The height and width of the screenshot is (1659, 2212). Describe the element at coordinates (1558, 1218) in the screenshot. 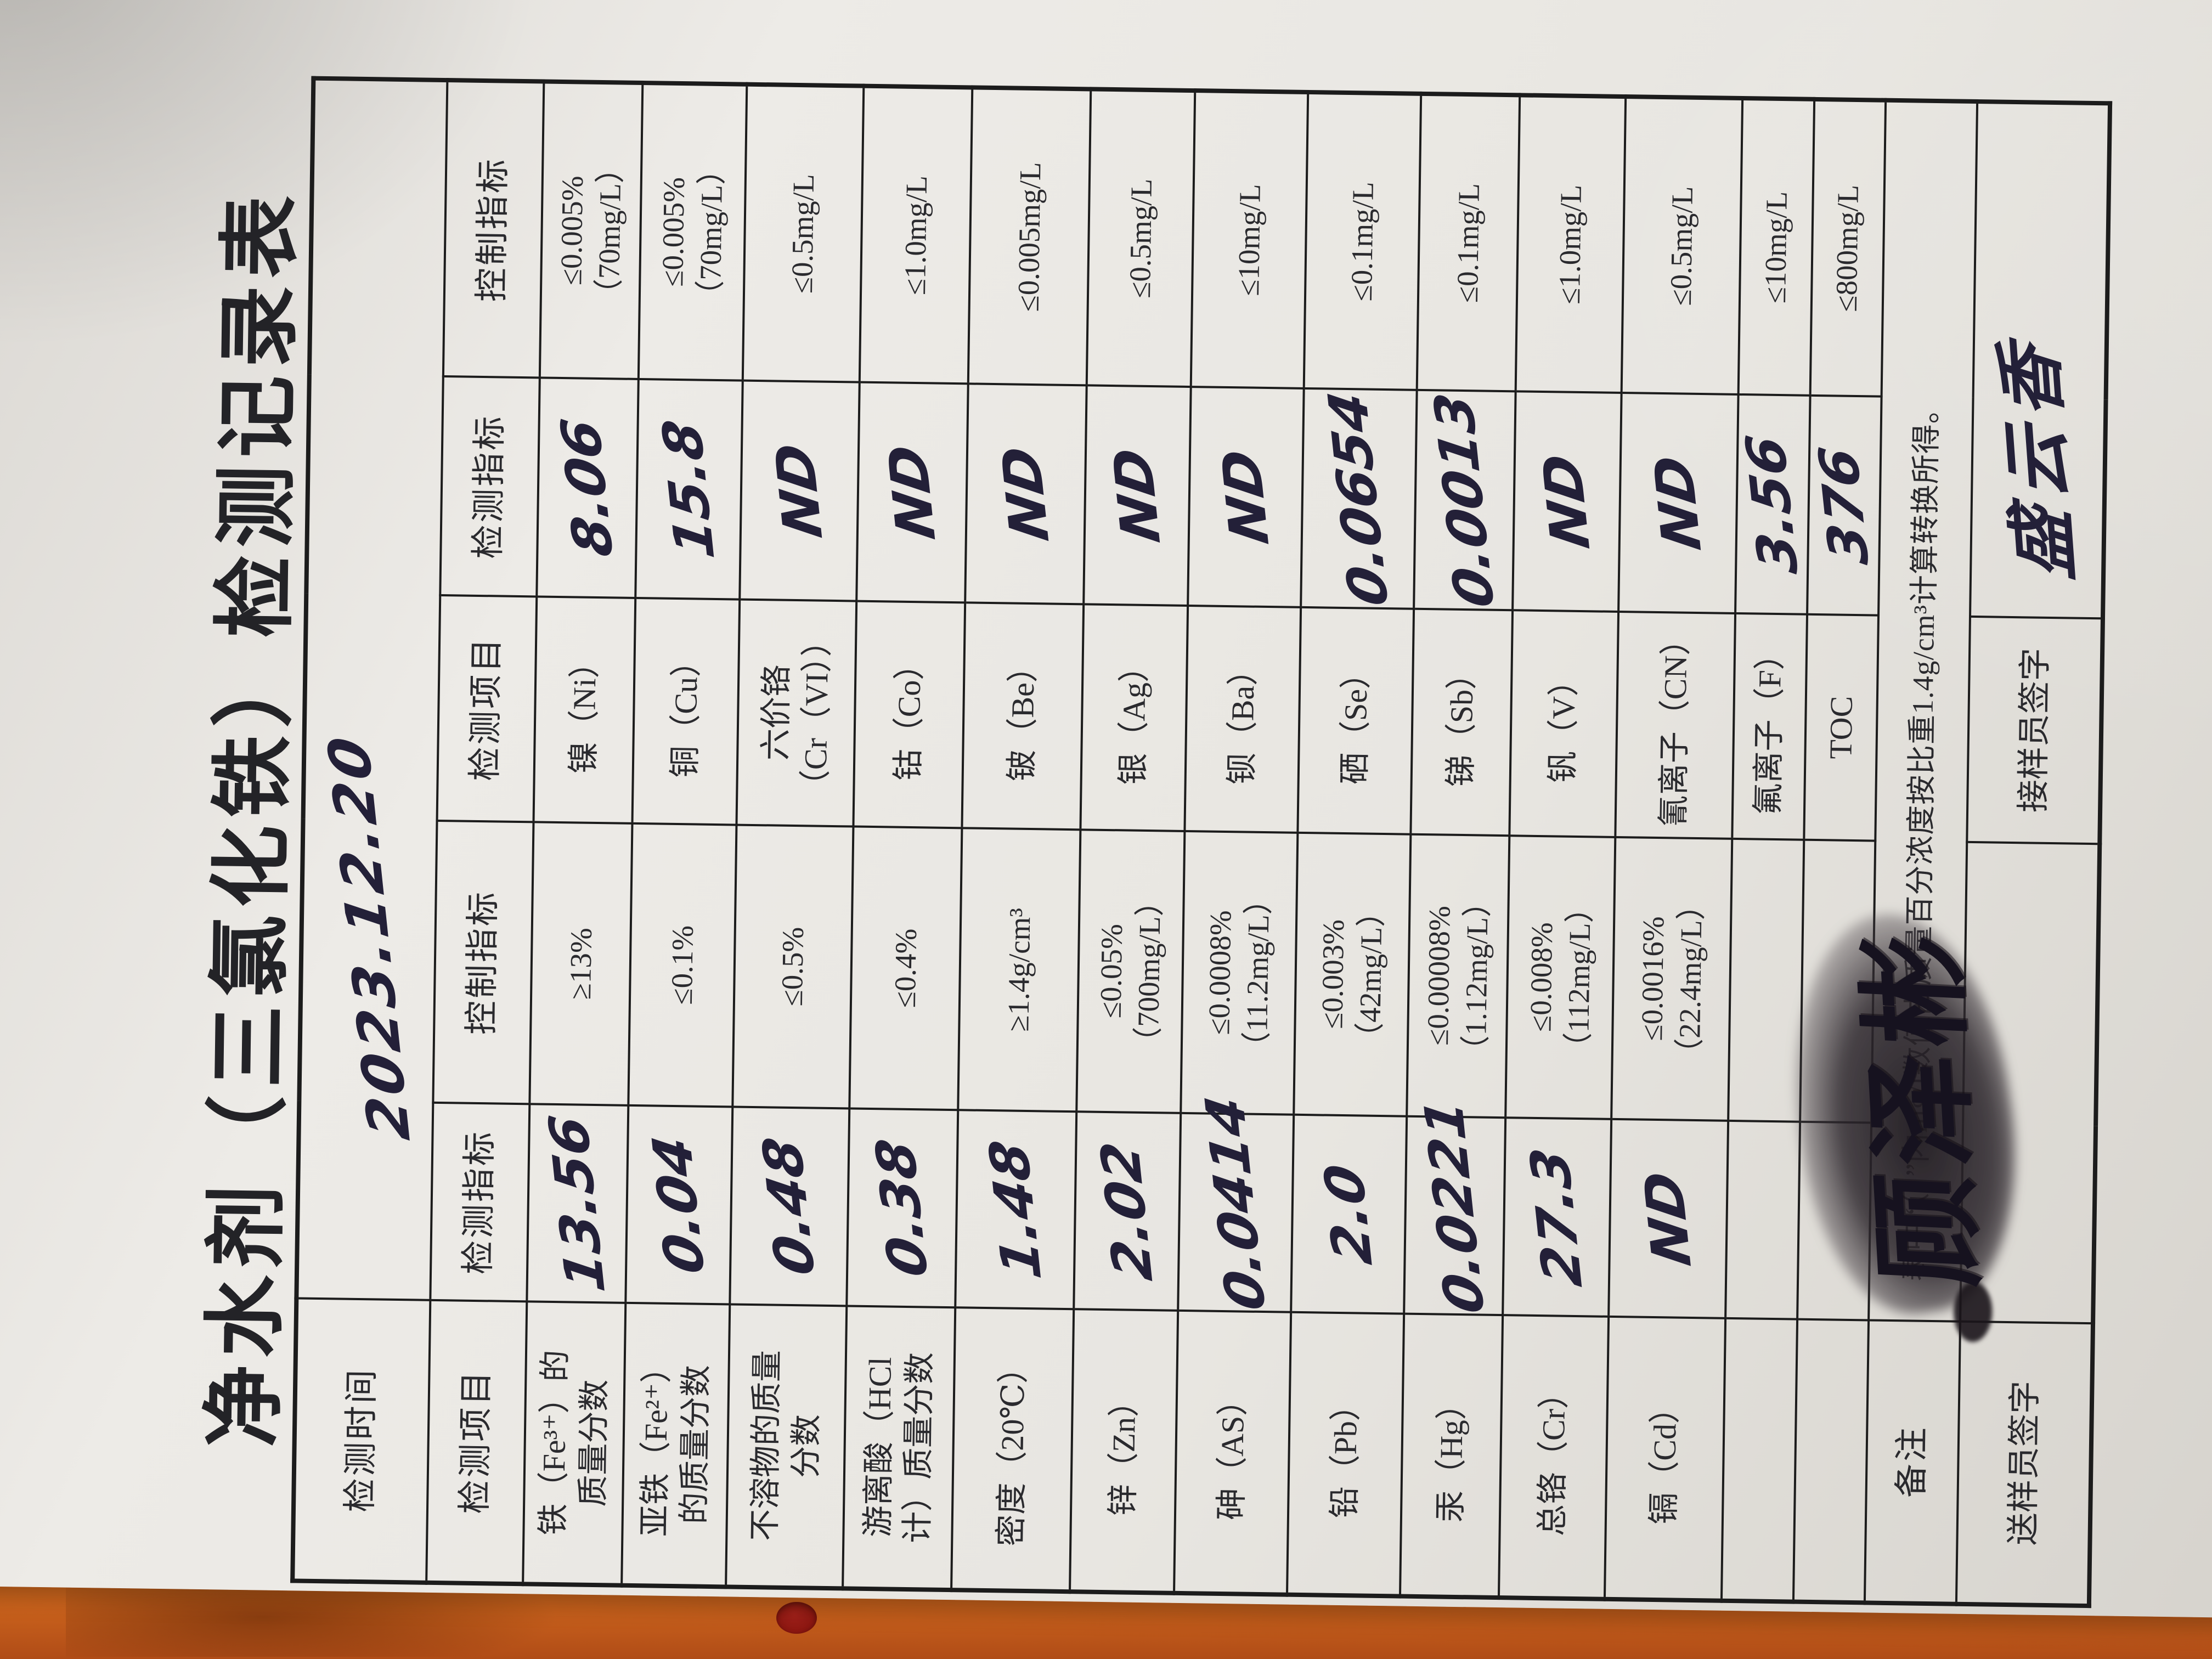

I see `result-cell: 27.3` at that location.